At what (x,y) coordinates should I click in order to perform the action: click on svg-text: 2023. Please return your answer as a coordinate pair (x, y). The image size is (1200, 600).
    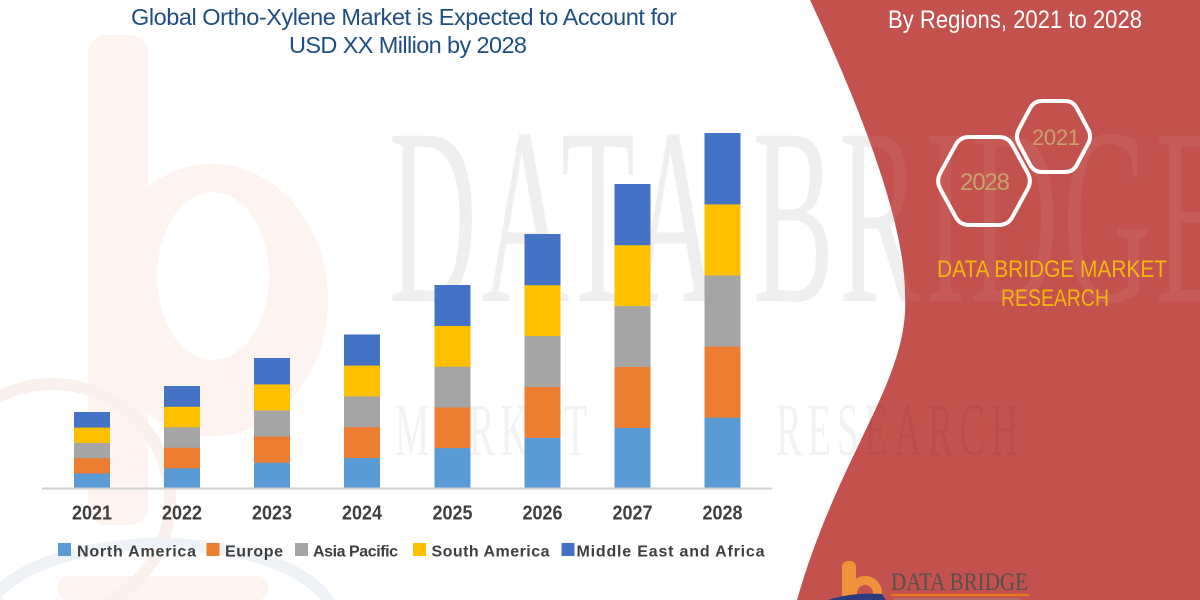
    Looking at the image, I should click on (272, 514).